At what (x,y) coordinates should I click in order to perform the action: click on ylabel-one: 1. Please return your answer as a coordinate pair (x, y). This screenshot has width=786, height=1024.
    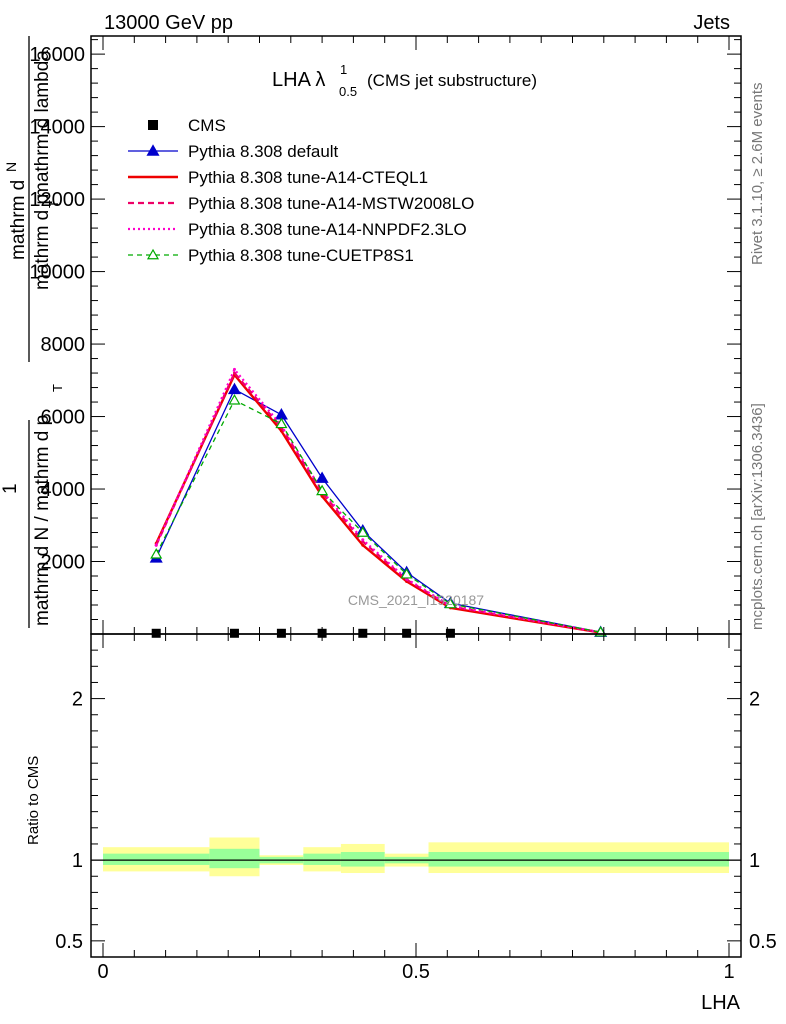
    Looking at the image, I should click on (10, 488).